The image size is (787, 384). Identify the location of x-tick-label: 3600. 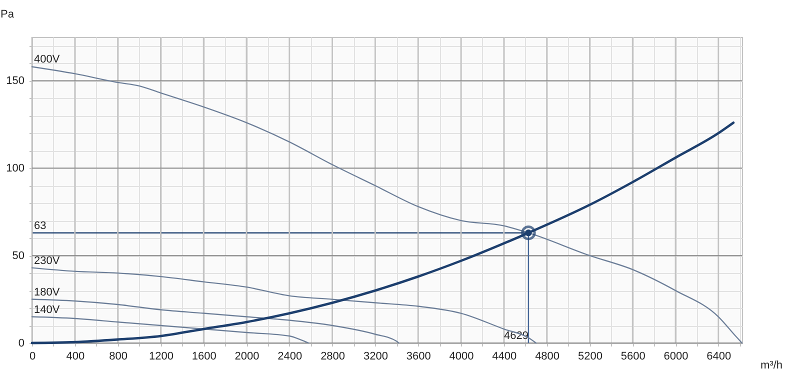
(418, 356).